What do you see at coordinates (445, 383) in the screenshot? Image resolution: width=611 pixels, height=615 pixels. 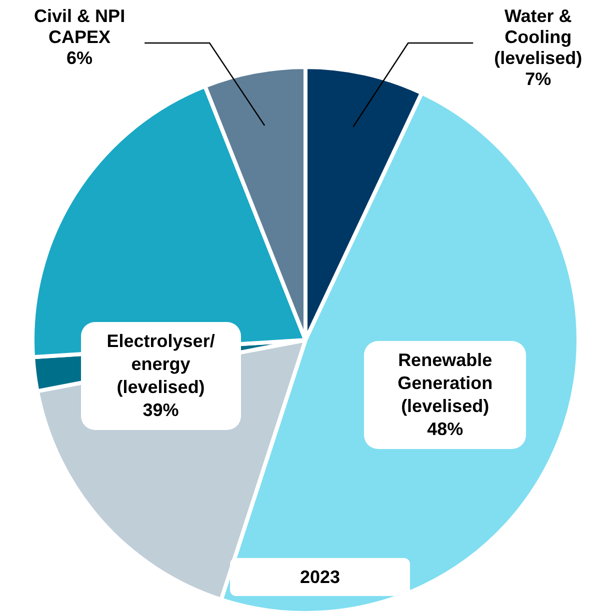 I see `slice-label: Renewable Generation (levelised)` at bounding box center [445, 383].